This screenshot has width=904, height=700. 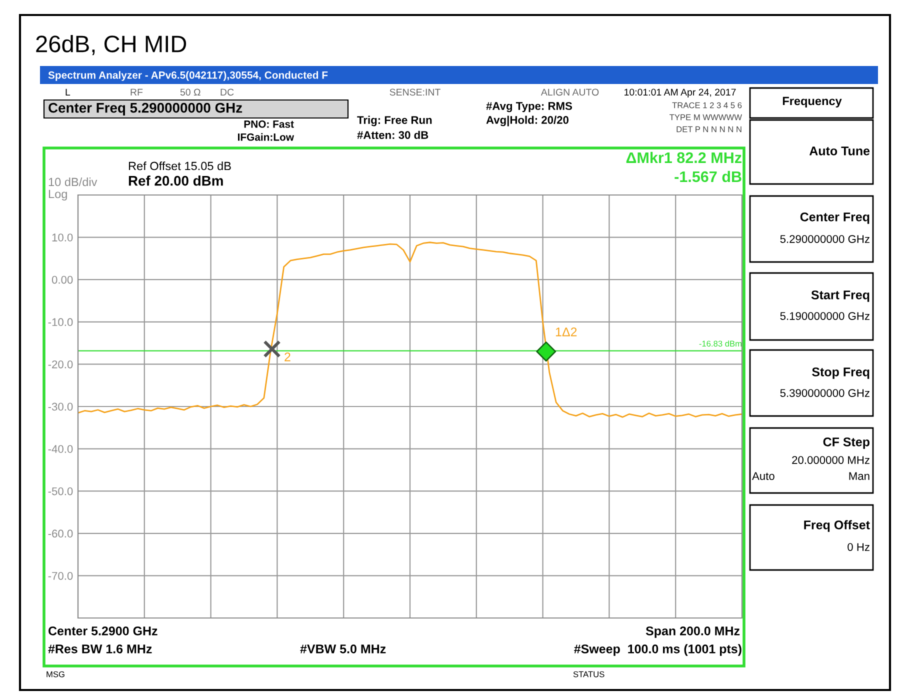 I want to click on text: Center Freq 5.290000000 GHz, so click(x=145, y=109).